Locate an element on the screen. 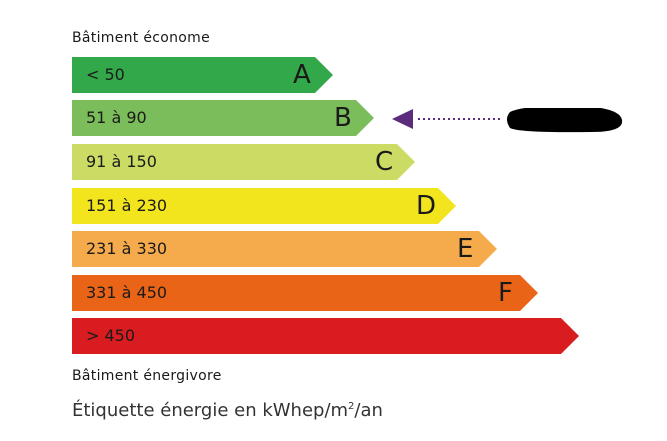 The height and width of the screenshot is (441, 667). energy-class-bar-c: 91 à 150 C is located at coordinates (243, 162).